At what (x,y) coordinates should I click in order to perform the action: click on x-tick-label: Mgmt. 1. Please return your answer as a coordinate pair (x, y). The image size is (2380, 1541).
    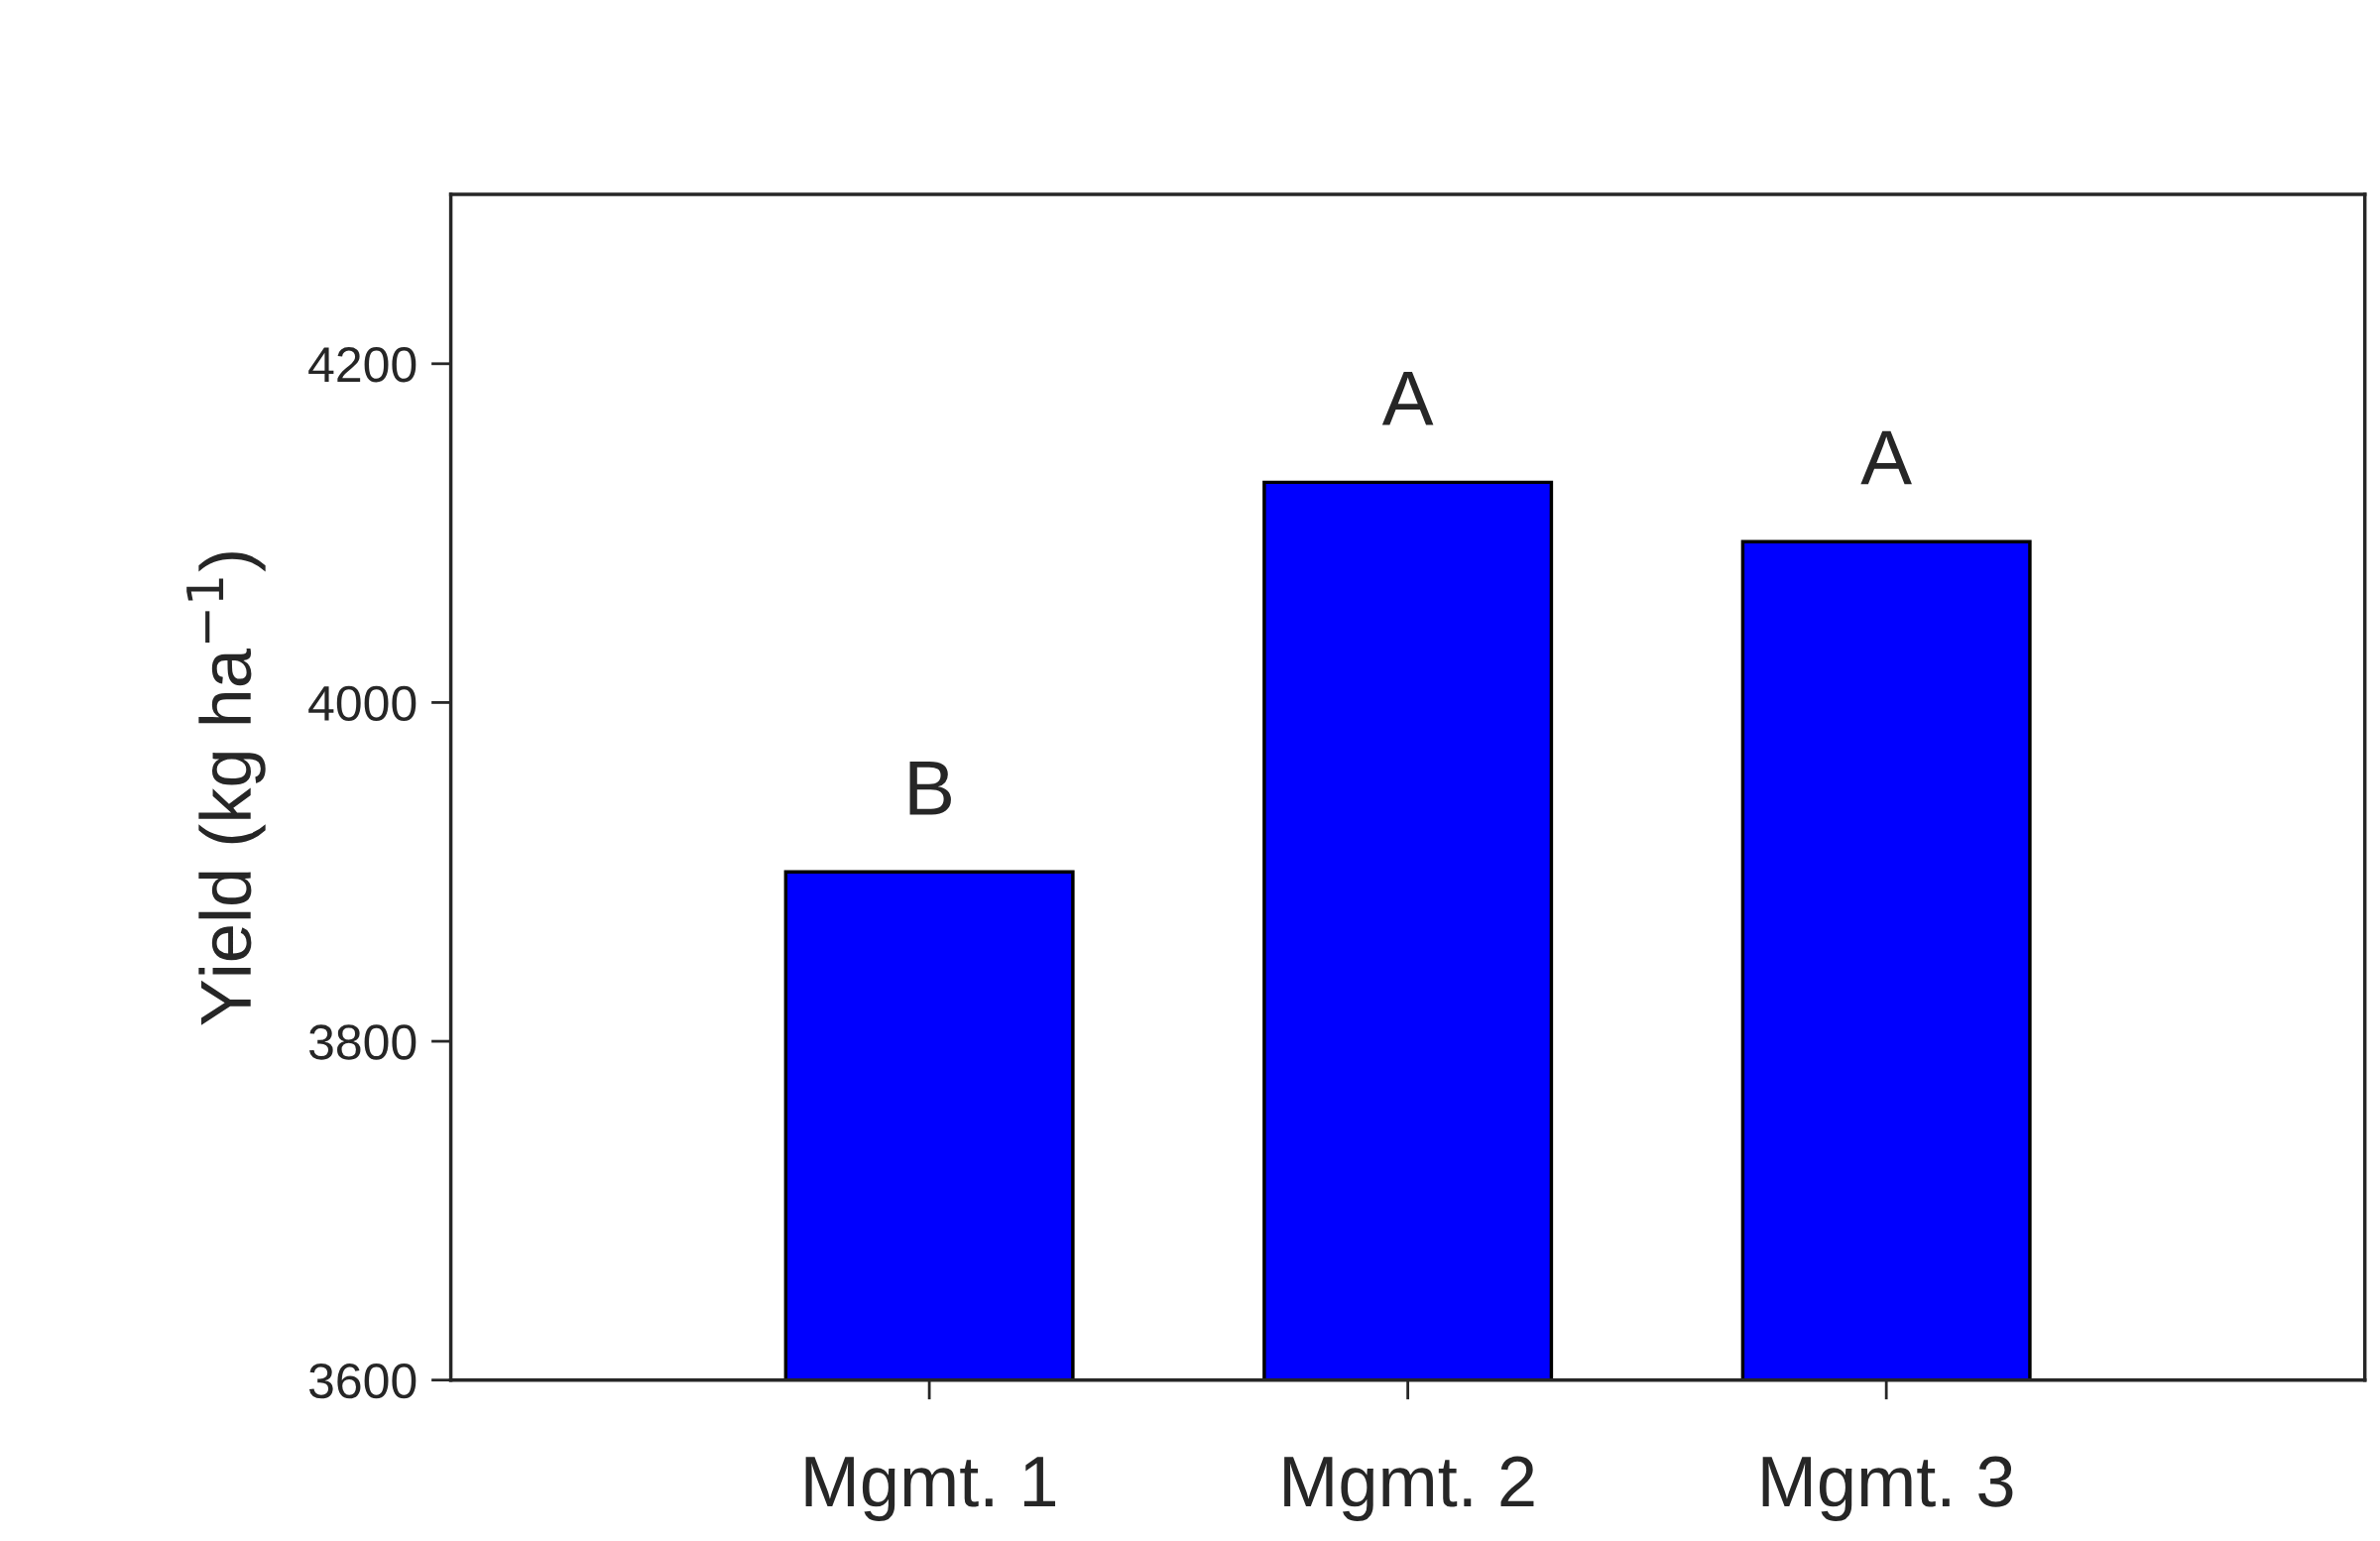
    Looking at the image, I should click on (930, 1489).